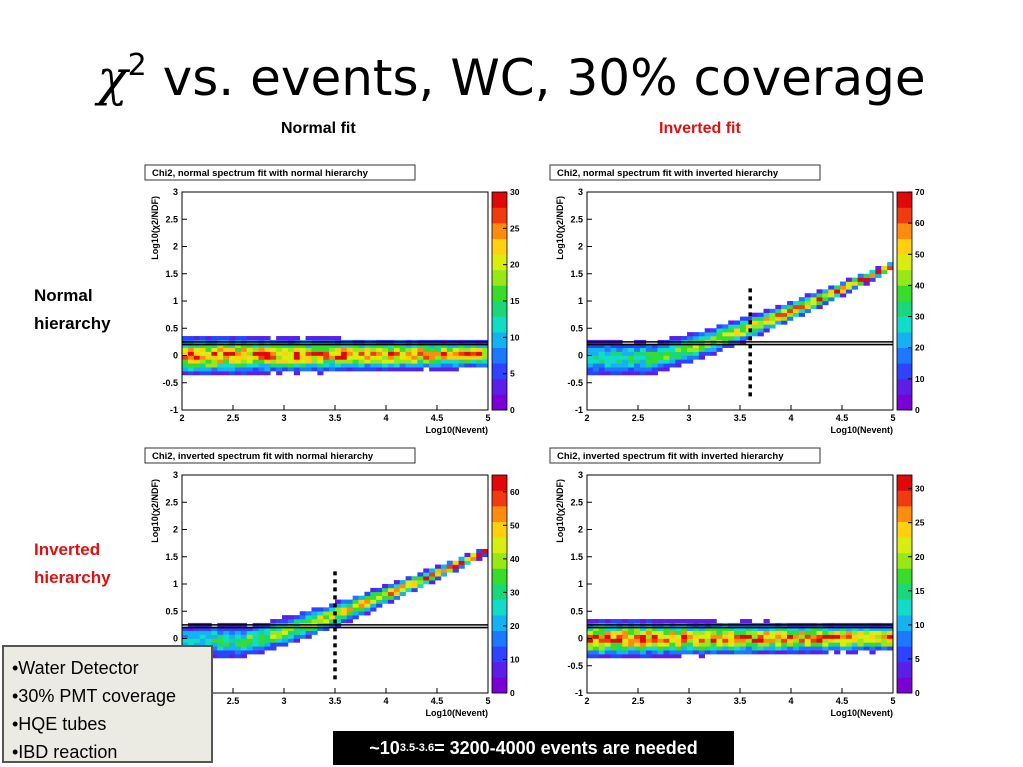 This screenshot has width=1023, height=767. I want to click on plot-frame, so click(740, 584).